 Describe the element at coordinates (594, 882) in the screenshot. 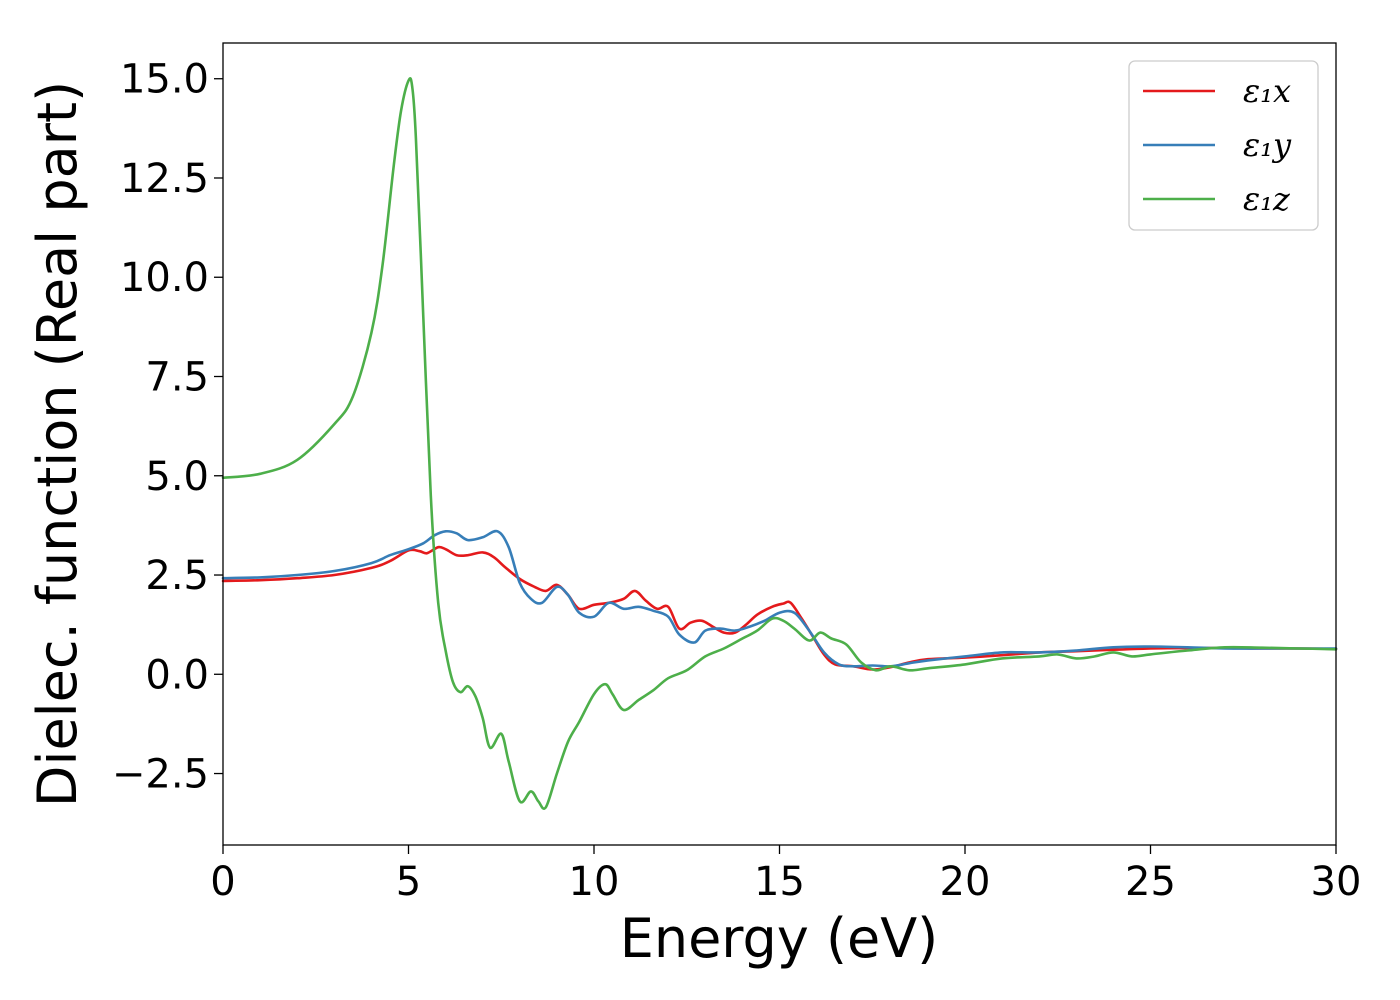

I see `x-tick-label: 10` at that location.